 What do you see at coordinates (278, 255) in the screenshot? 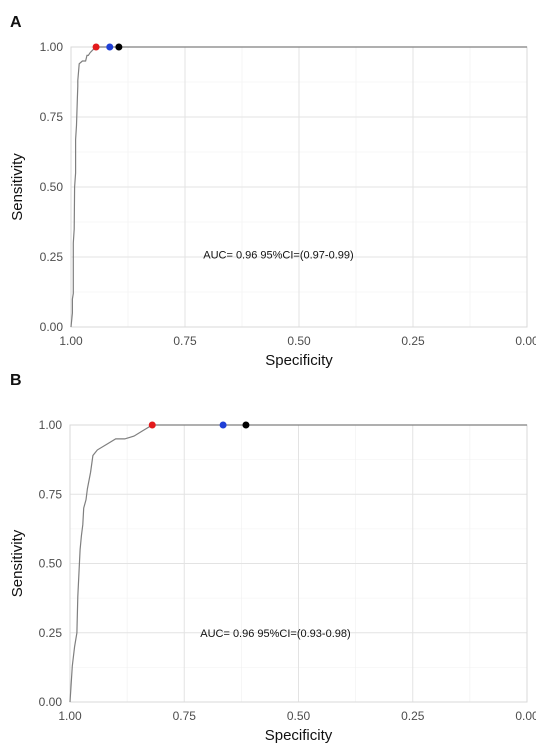
I see `auc-annotation: AUC= 0.96 95%CI=(0.97-0.99)` at bounding box center [278, 255].